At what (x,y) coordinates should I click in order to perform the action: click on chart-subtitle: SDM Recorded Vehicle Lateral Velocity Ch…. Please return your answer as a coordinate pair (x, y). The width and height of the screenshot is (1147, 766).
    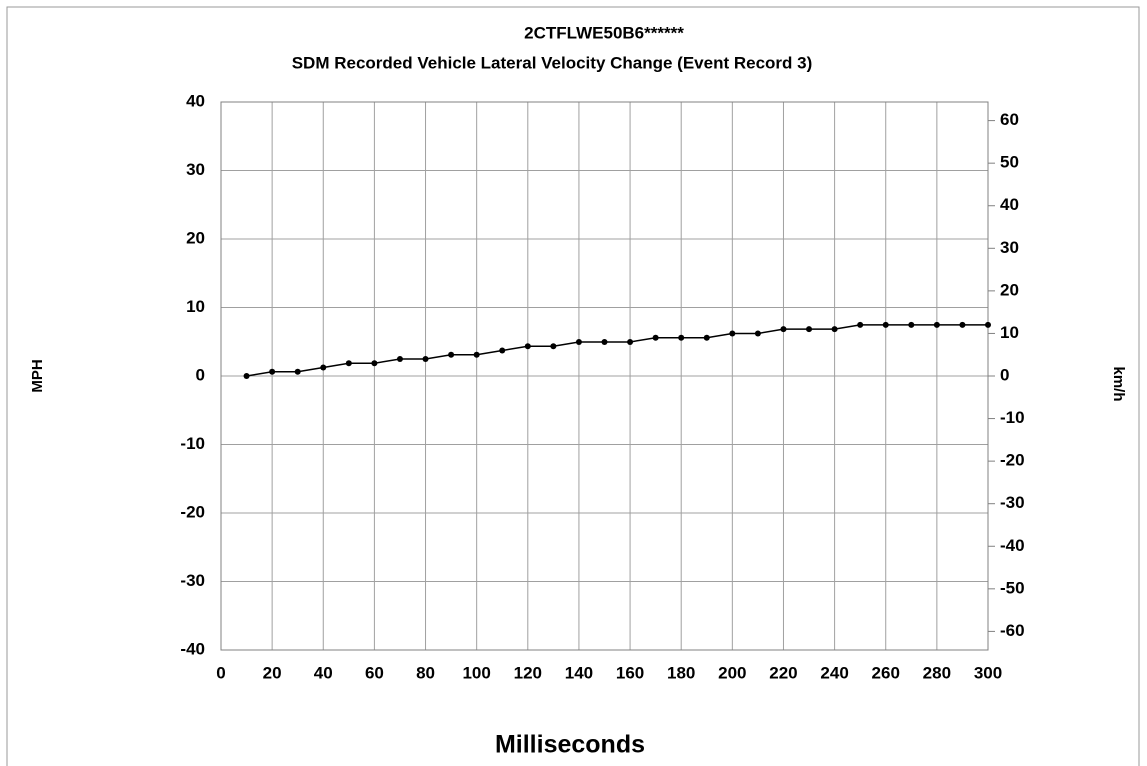
    Looking at the image, I should click on (552, 62).